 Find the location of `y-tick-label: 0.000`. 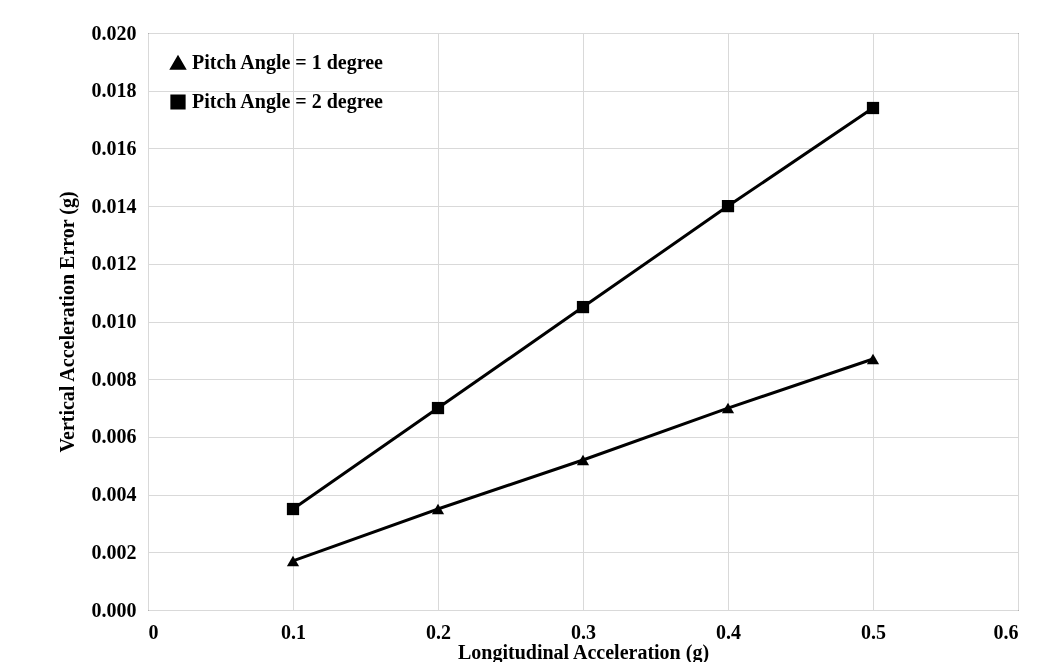

y-tick-label: 0.000 is located at coordinates (114, 609).